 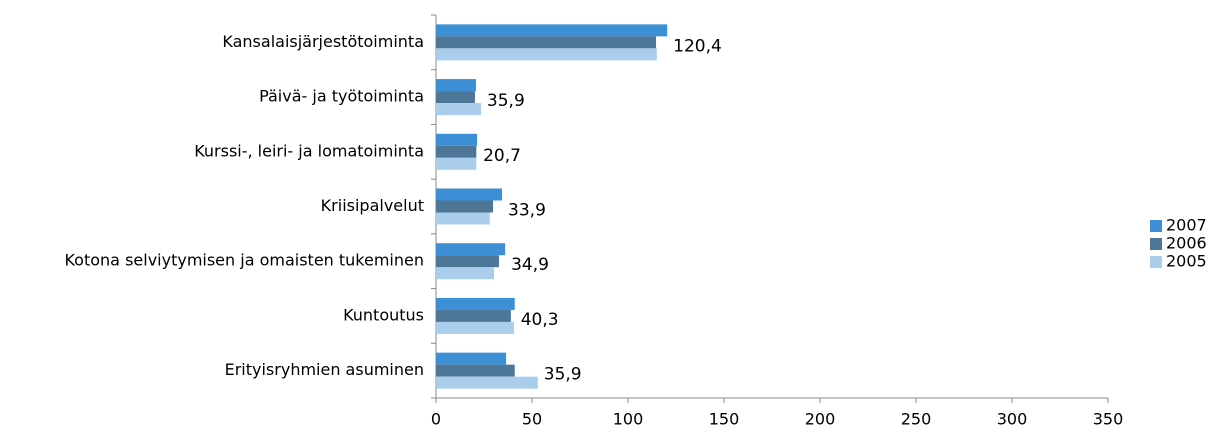 What do you see at coordinates (1186, 243) in the screenshot?
I see `legend-label: 2006` at bounding box center [1186, 243].